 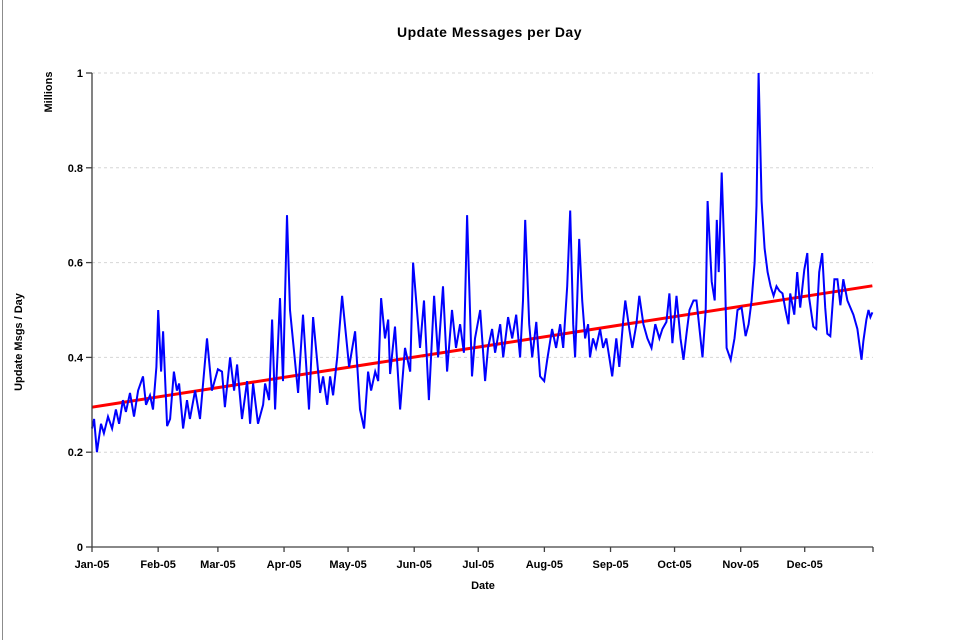 I want to click on x-tick-label: Jan-05, so click(x=92, y=565).